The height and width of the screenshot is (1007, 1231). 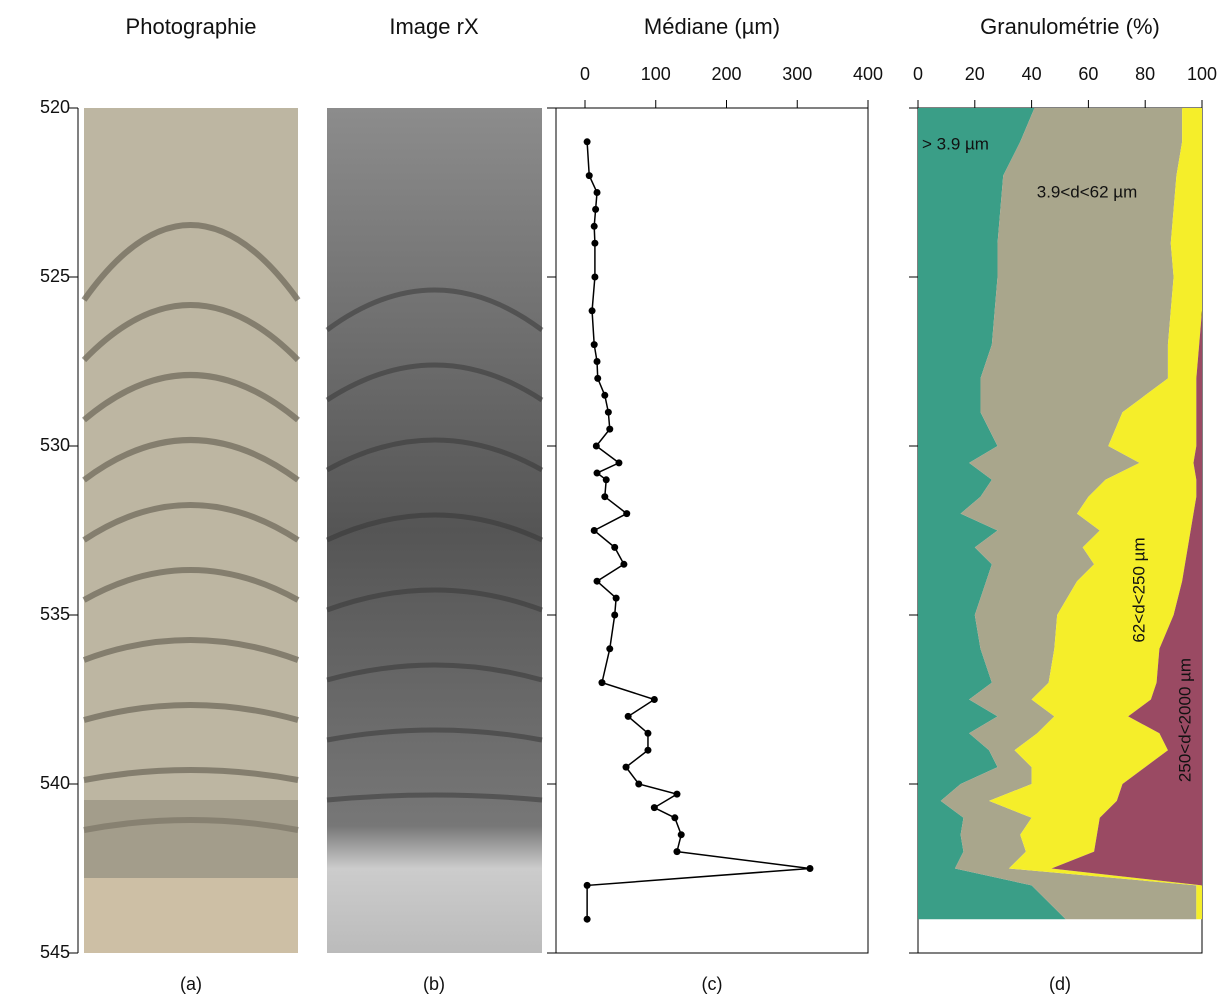 I want to click on x-tick-label: 400, so click(x=868, y=74).